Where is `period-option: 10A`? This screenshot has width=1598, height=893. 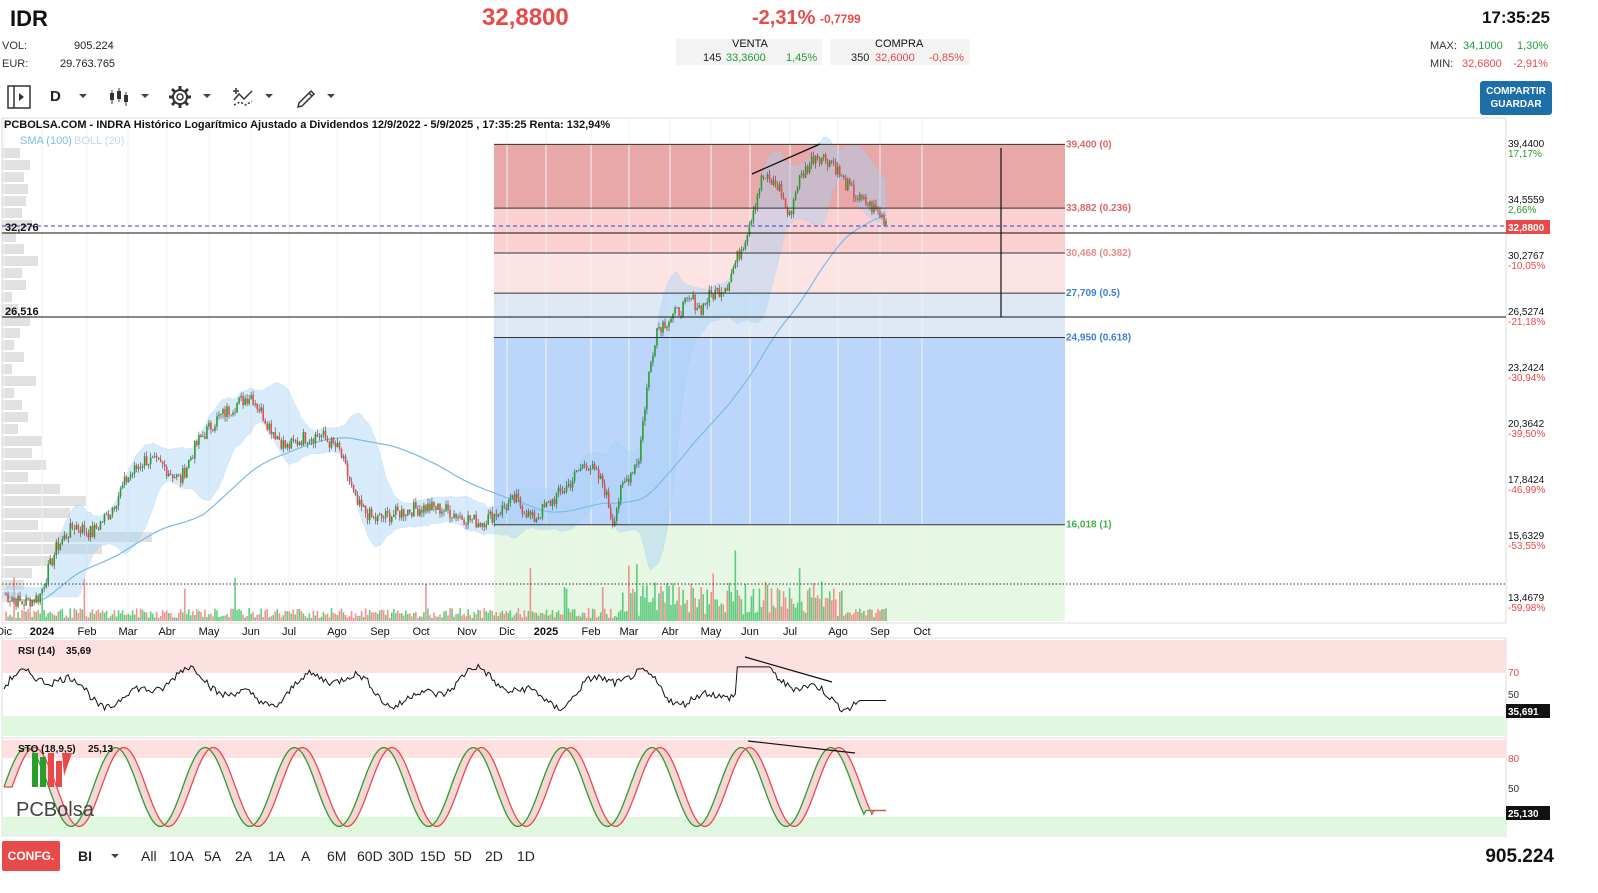 period-option: 10A is located at coordinates (181, 856).